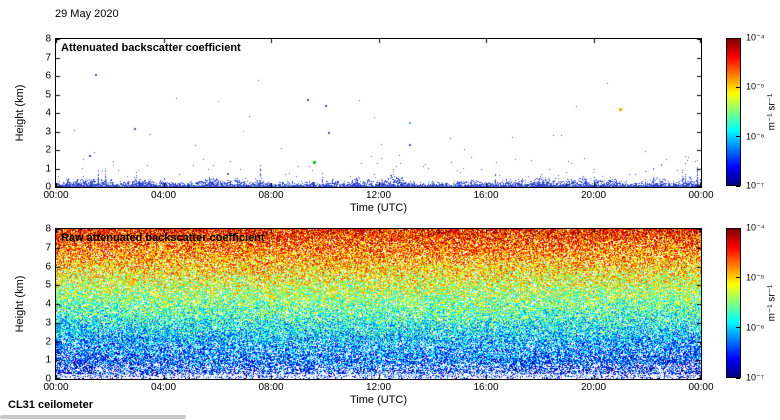 The height and width of the screenshot is (420, 780). Describe the element at coordinates (87, 14) in the screenshot. I see `date-label: 29 May 2020` at that location.